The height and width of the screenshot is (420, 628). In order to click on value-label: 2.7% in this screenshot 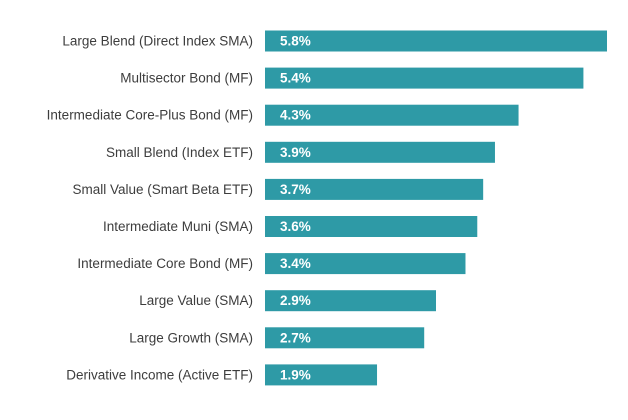, I will do `click(295, 337)`.